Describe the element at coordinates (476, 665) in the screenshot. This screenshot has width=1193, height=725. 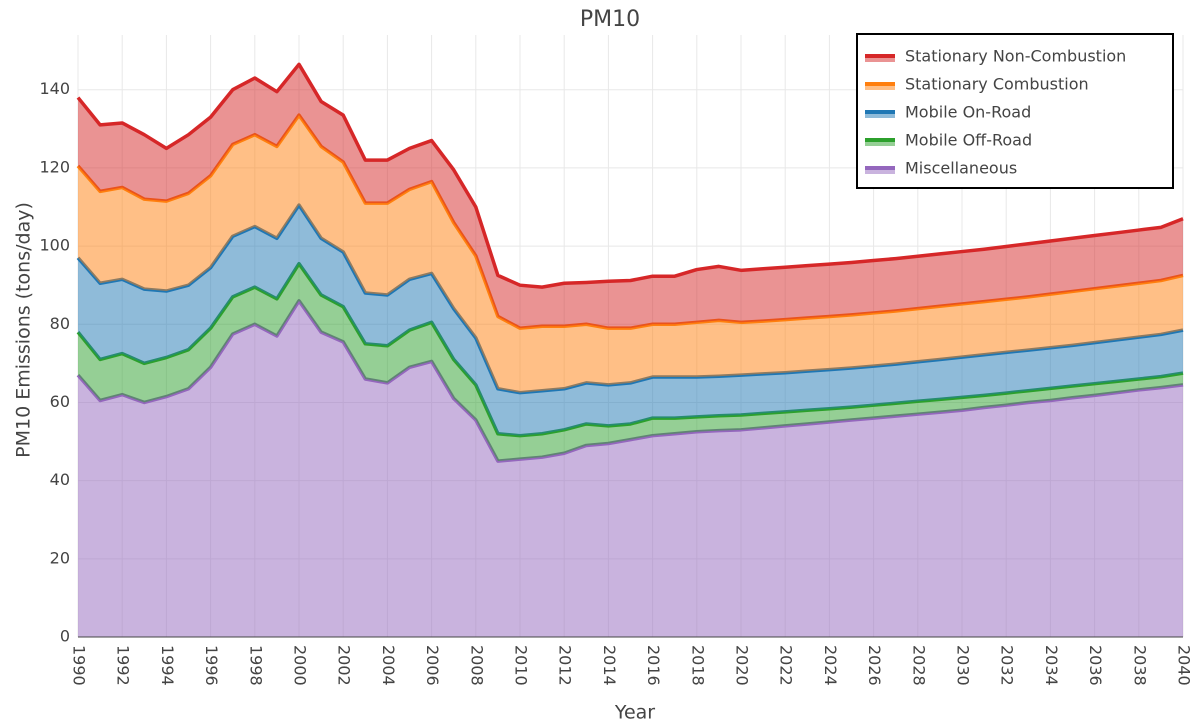
I see `x-tick-label: 2008` at that location.